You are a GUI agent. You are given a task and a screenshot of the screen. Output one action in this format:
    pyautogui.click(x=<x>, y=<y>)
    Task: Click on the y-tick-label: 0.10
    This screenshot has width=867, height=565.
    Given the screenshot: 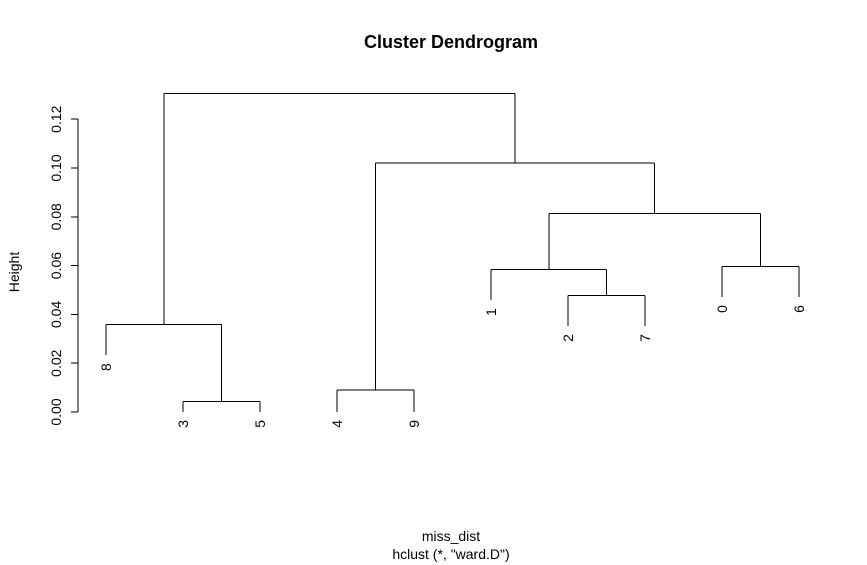 What is the action you would take?
    pyautogui.click(x=56, y=167)
    